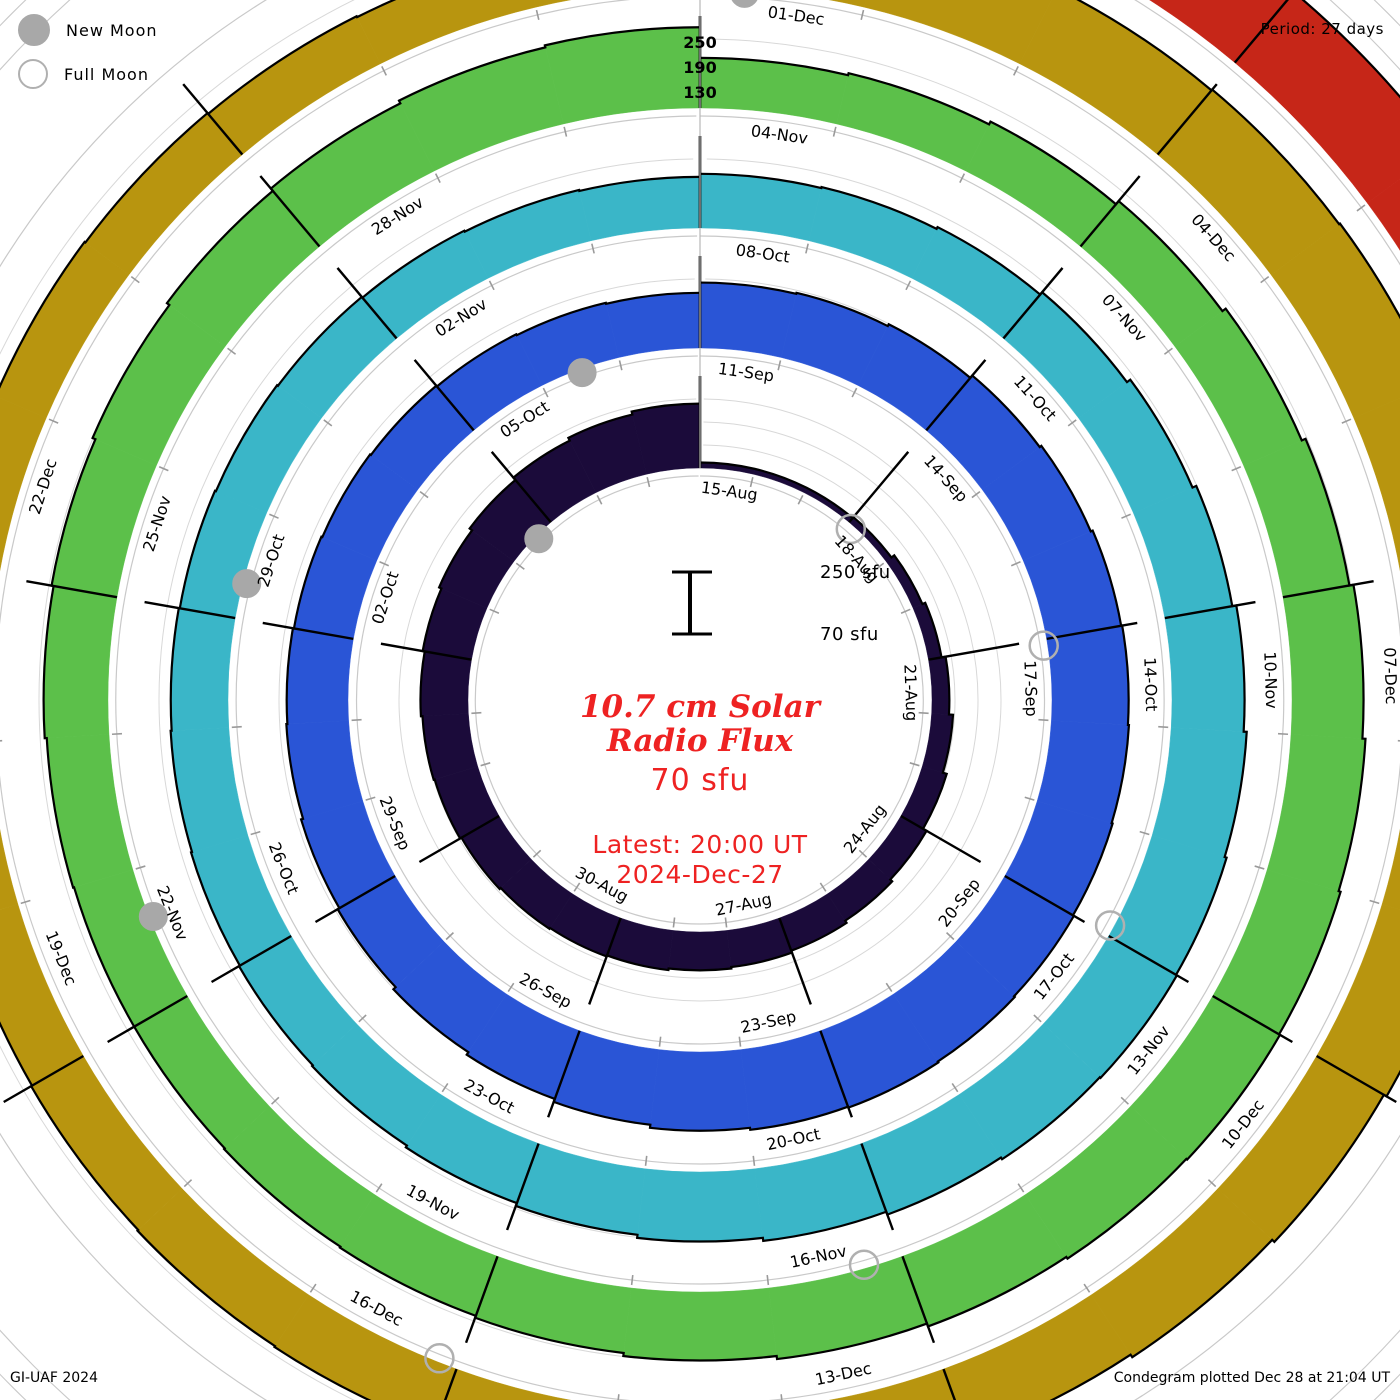 The height and width of the screenshot is (1400, 1400). I want to click on period-label: Period: 27 days, so click(1322, 29).